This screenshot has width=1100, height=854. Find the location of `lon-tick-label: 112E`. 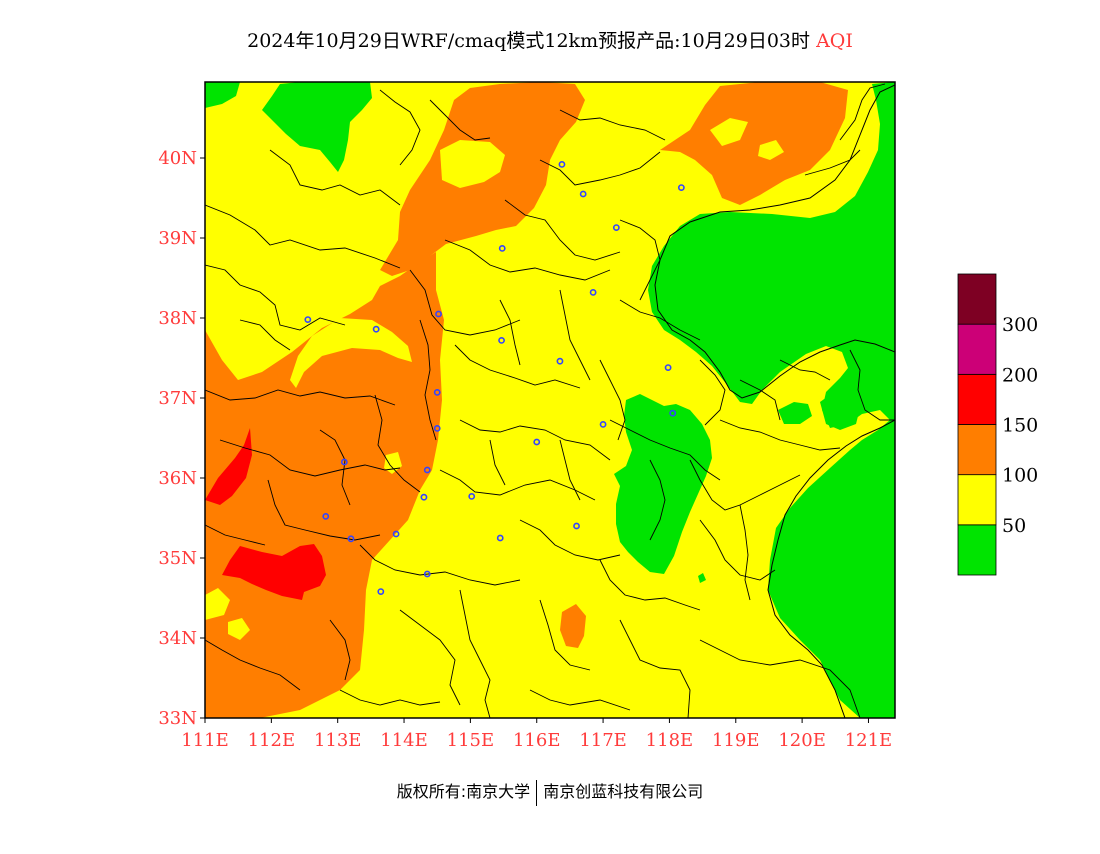

lon-tick-label: 112E is located at coordinates (272, 740).